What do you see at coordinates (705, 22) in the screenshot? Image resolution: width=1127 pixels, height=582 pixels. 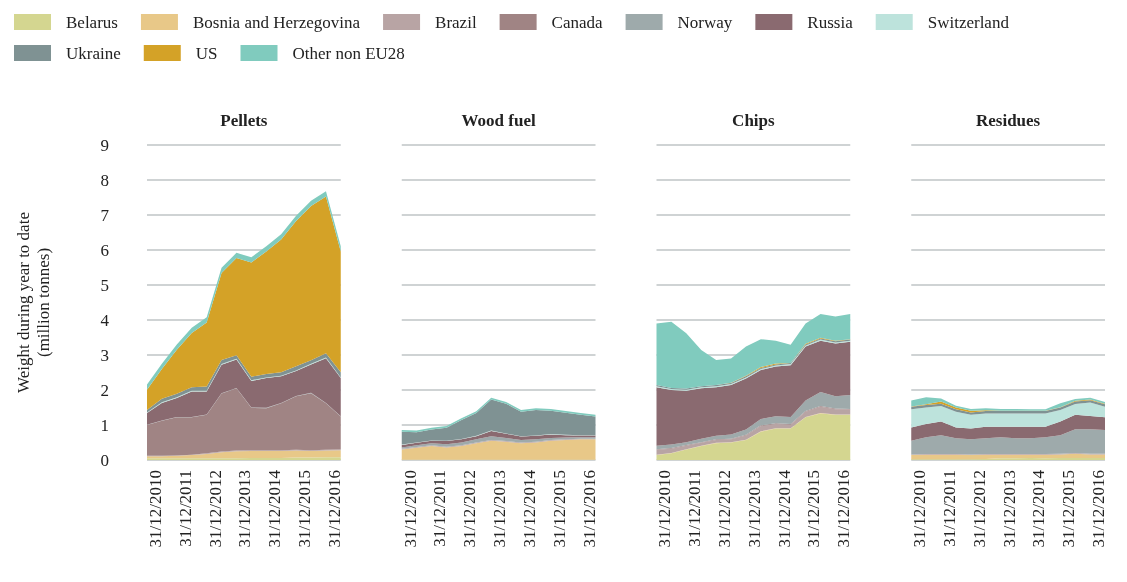 I see `legend-label: Norway` at bounding box center [705, 22].